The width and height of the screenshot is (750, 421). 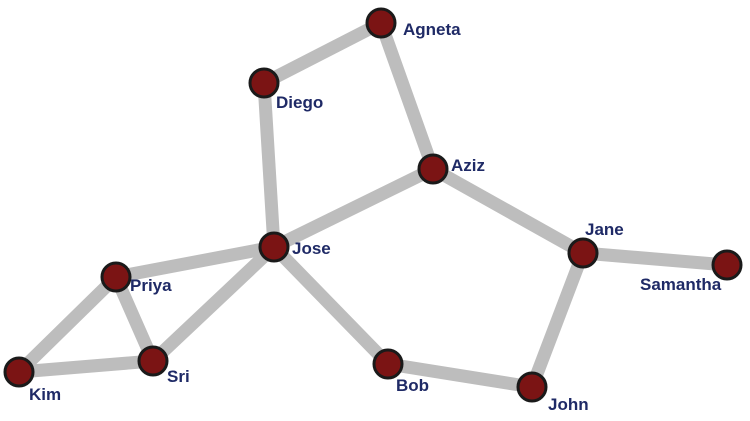 What do you see at coordinates (681, 284) in the screenshot?
I see `node-label-samantha: Samantha` at bounding box center [681, 284].